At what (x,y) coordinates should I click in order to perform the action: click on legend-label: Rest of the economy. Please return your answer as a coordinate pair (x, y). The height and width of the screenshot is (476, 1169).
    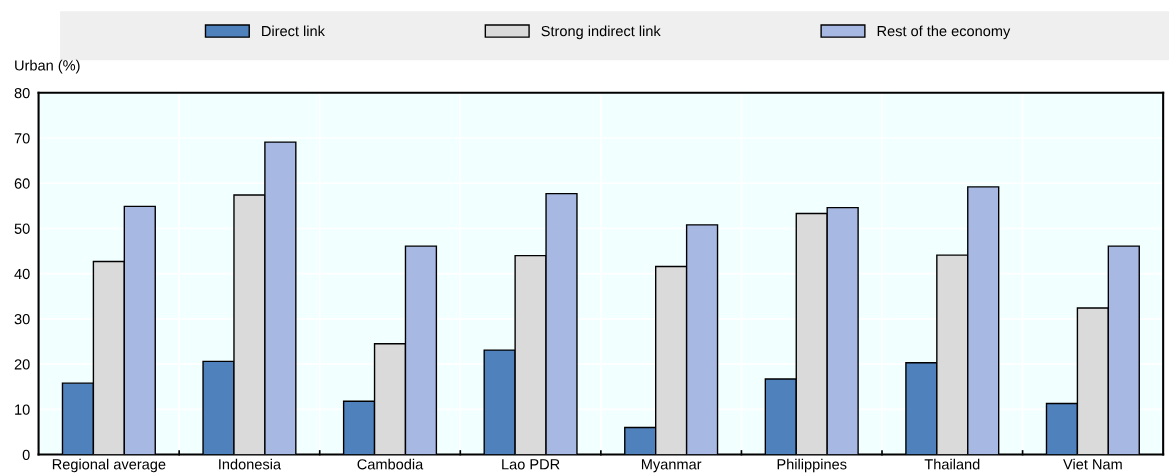
    Looking at the image, I should click on (944, 32).